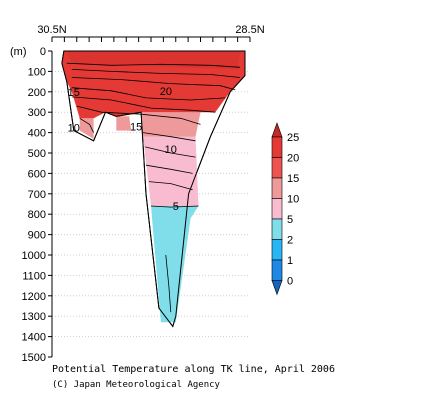  Describe the element at coordinates (293, 138) in the screenshot. I see `colorbar-label: 25` at that location.